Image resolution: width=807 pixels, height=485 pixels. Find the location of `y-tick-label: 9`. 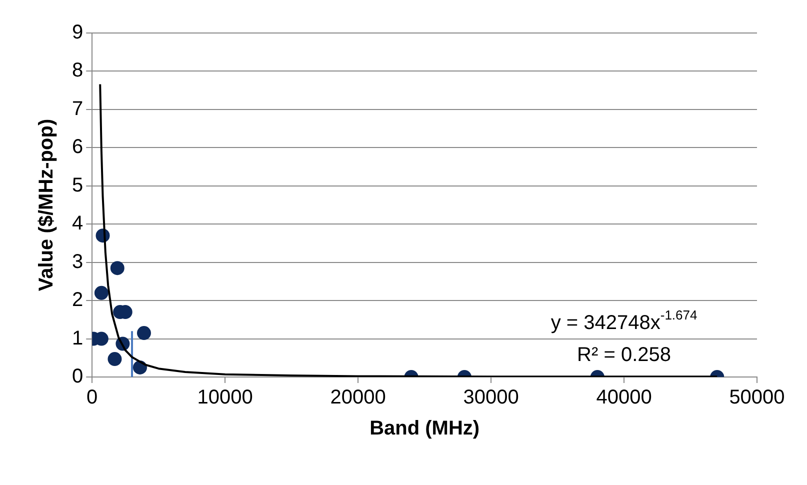

y-tick-label: 9 is located at coordinates (78, 33).